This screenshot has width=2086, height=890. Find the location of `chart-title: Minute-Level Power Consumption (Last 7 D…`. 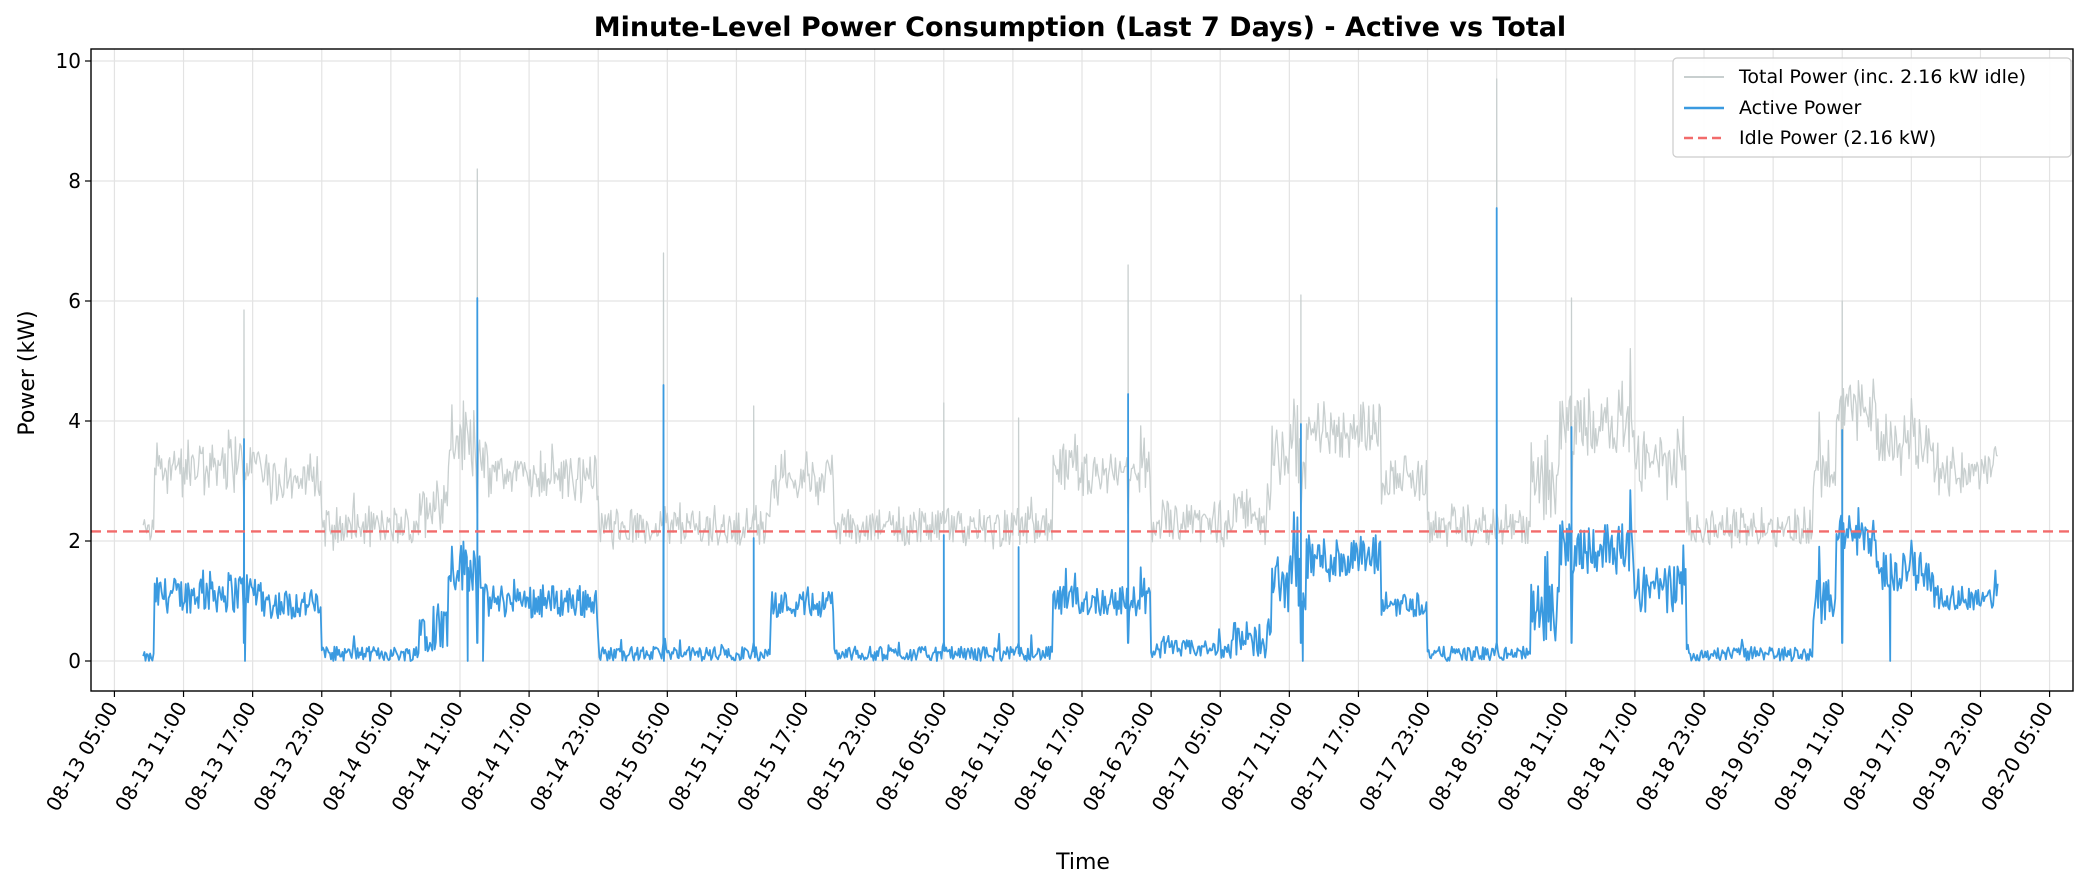

chart-title: Minute-Level Power Consumption (Last 7 D… is located at coordinates (1080, 27).